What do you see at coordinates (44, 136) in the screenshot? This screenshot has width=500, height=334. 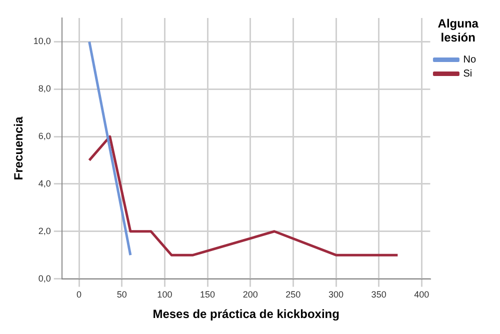 I see `y-tick-label: 6,0` at bounding box center [44, 136].